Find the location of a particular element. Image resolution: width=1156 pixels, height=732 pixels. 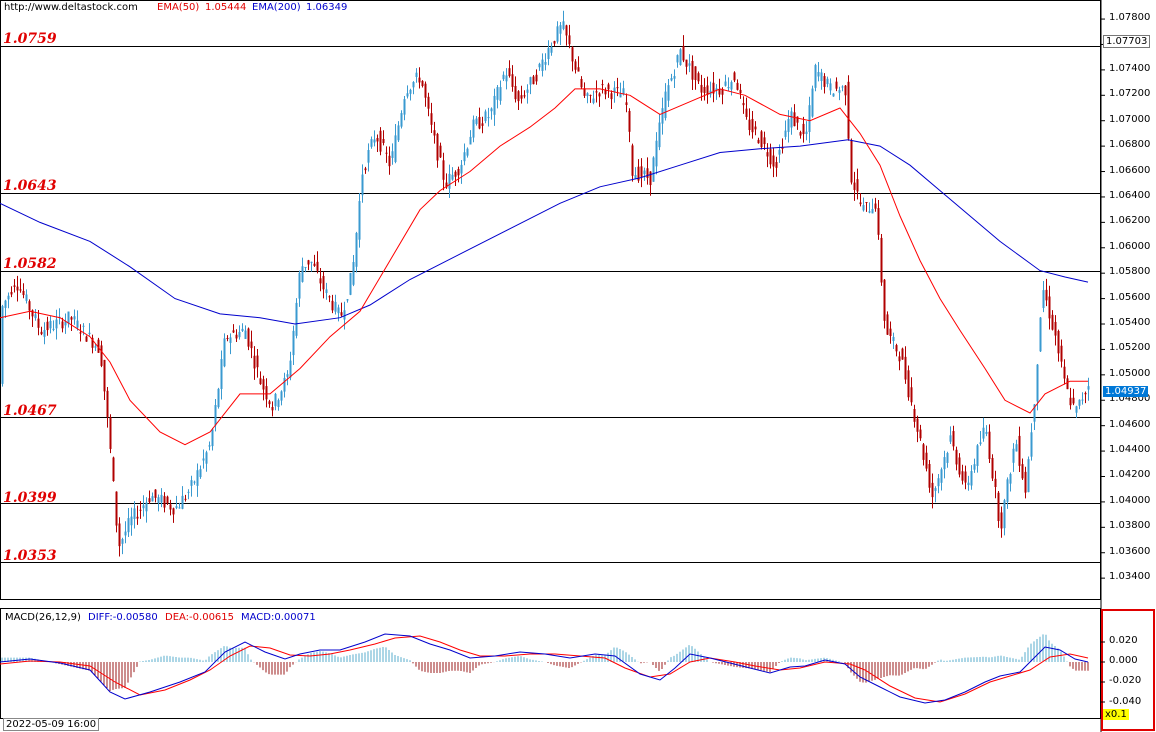

macd-diff-line is located at coordinates (544, 668).